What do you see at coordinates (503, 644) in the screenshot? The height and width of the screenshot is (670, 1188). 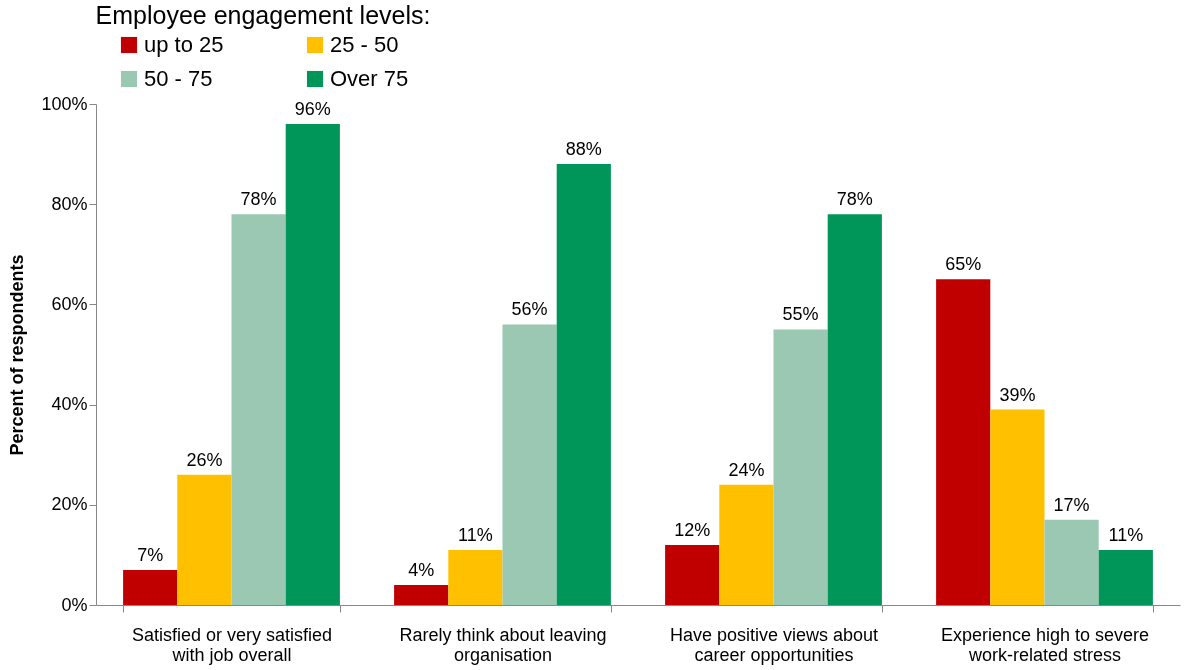 I see `x-tick-label: Rarely think about leaving organisation` at bounding box center [503, 644].